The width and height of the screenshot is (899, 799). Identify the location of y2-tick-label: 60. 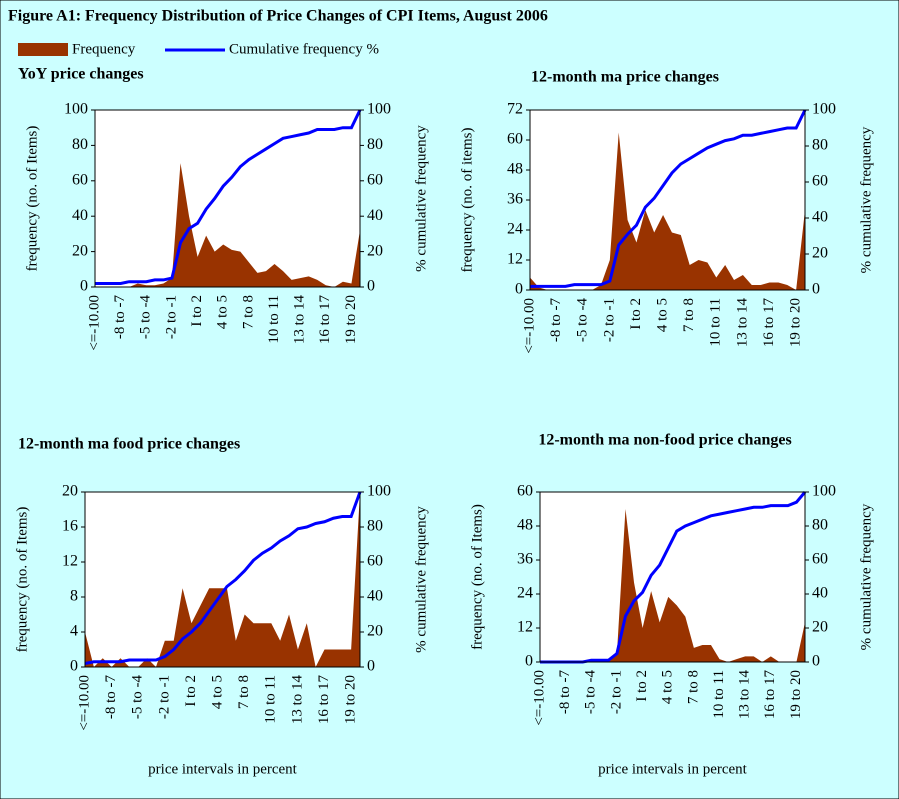
(375, 179).